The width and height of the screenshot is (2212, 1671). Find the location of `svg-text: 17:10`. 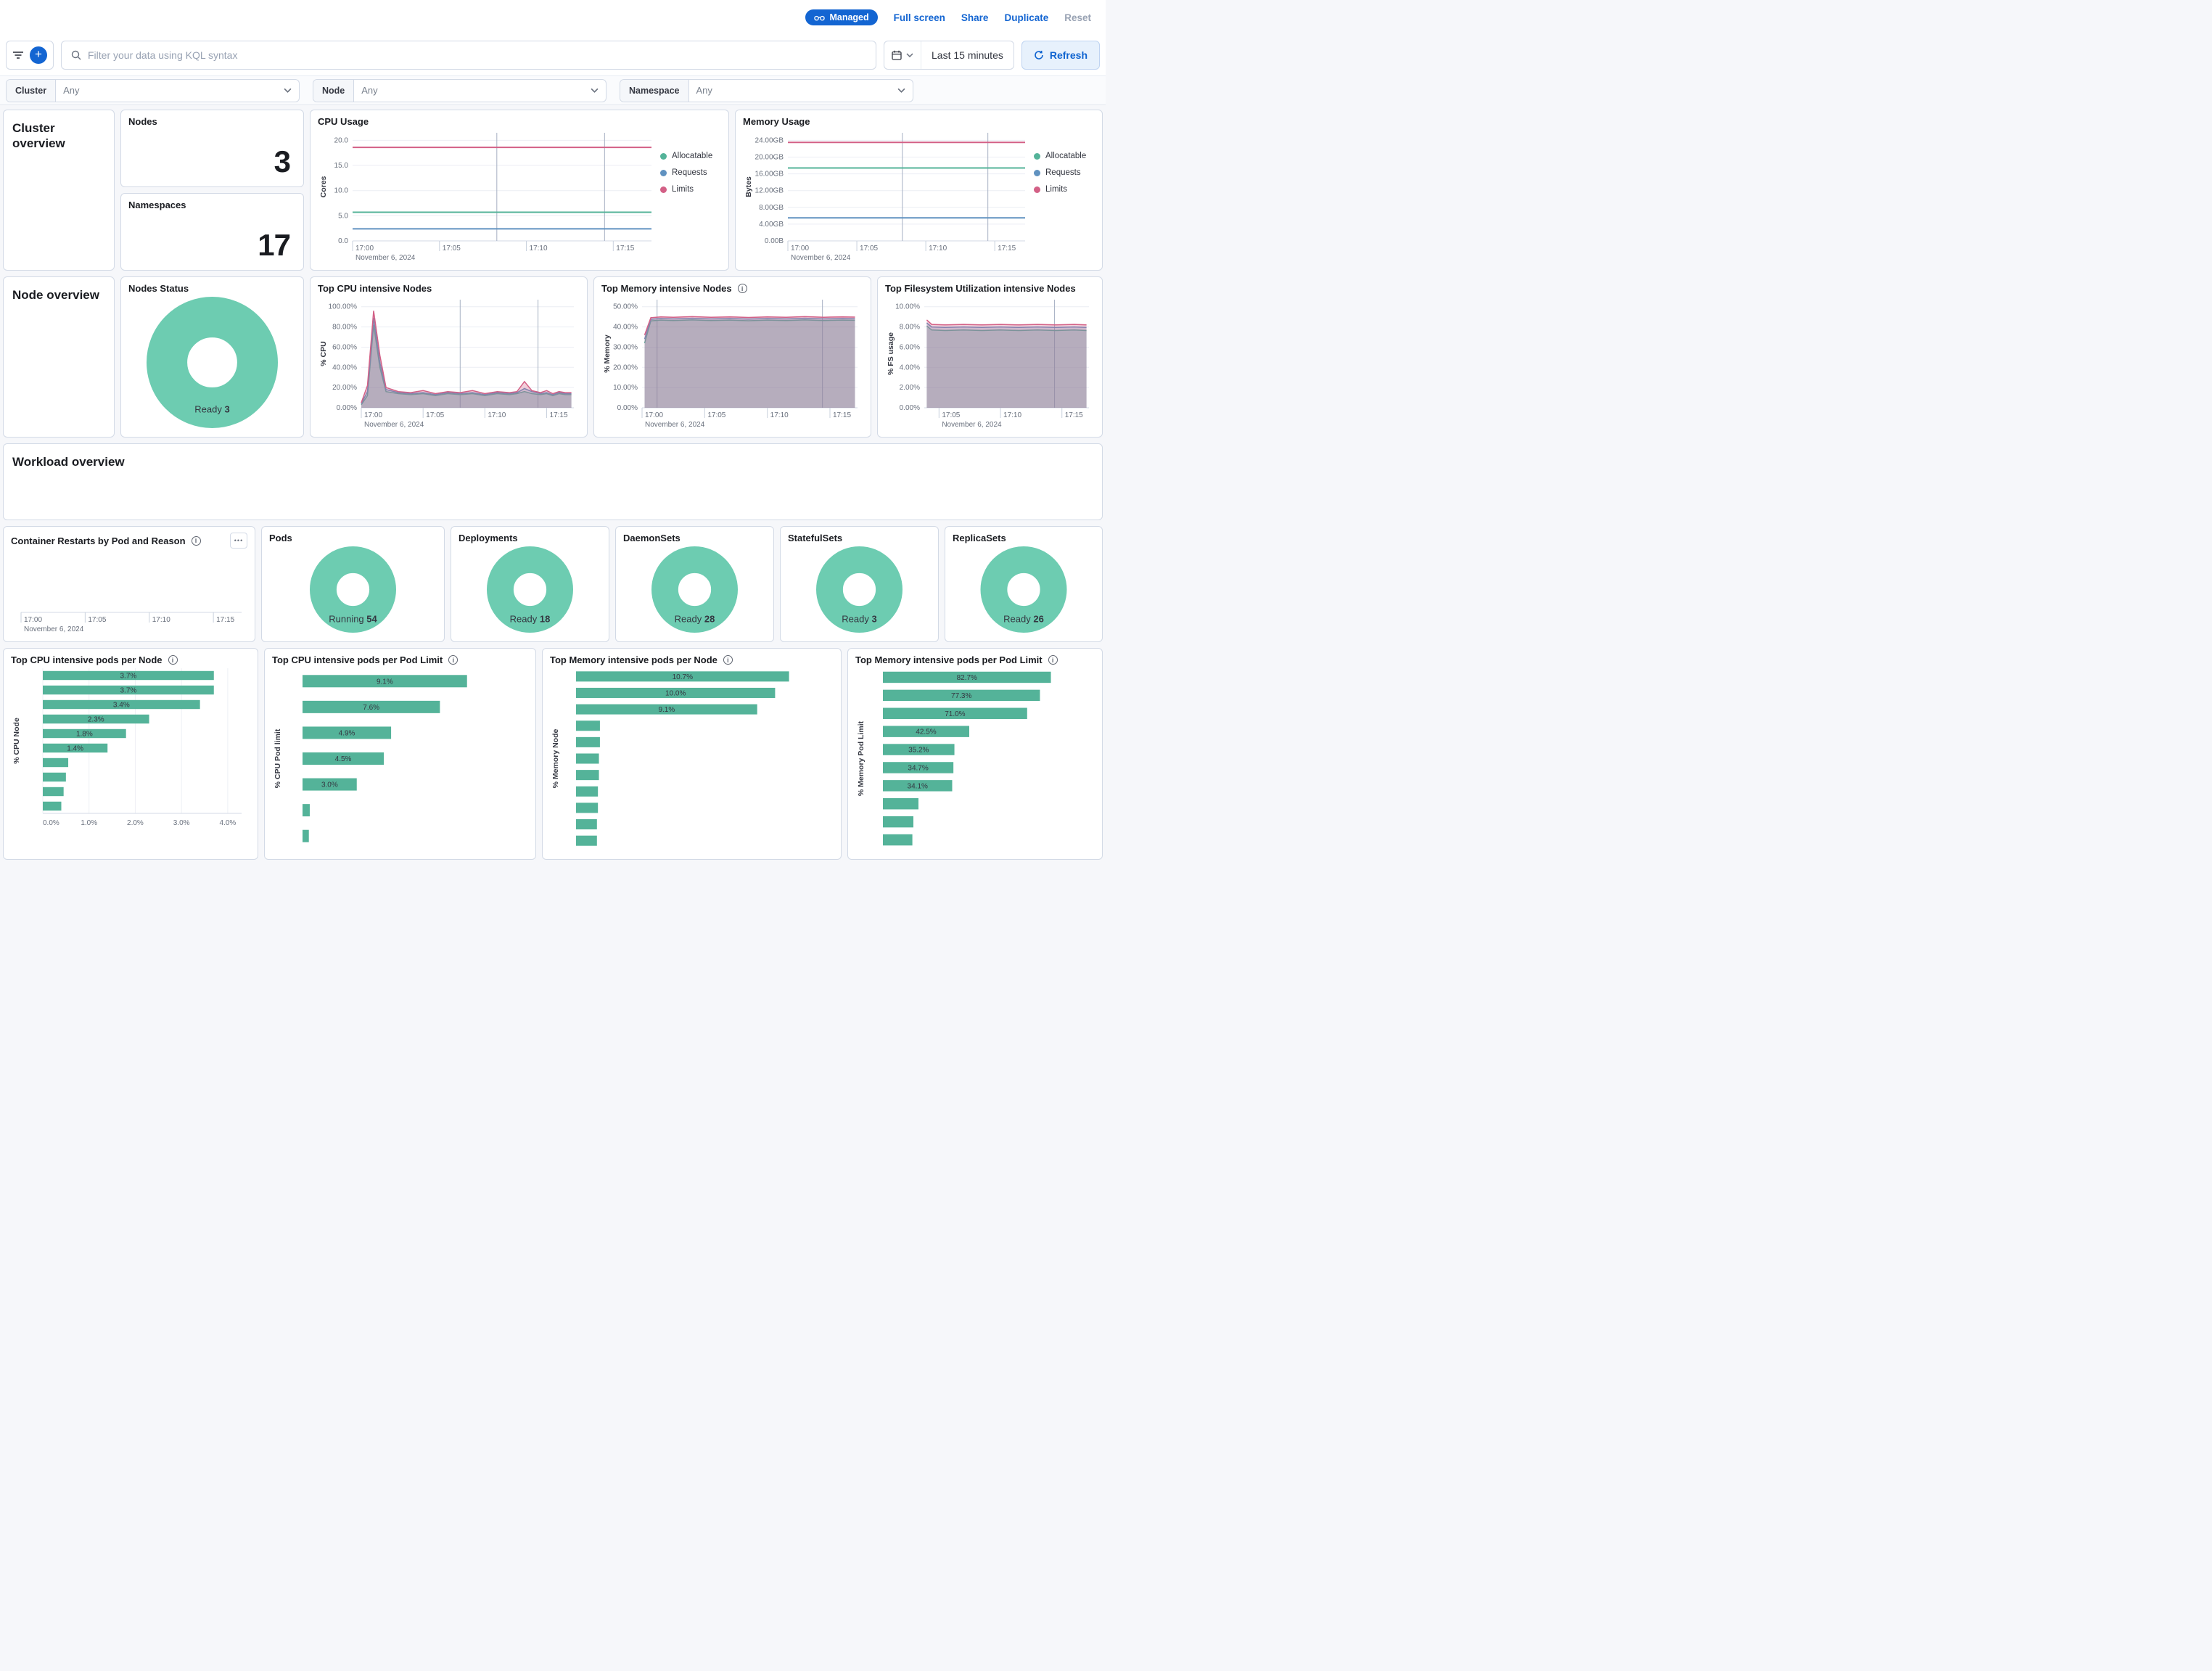

svg-text: 17:10 is located at coordinates (780, 415).